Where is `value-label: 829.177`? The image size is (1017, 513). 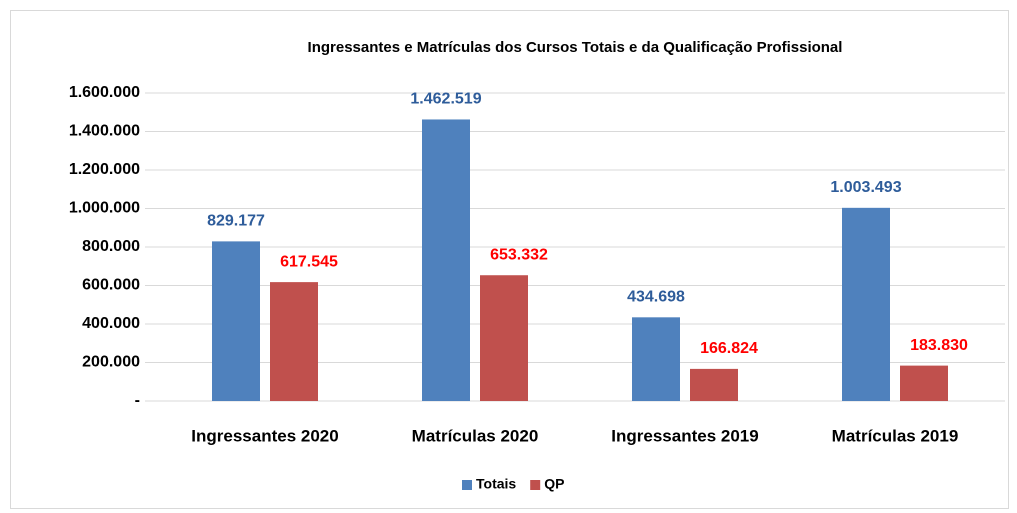 value-label: 829.177 is located at coordinates (236, 221).